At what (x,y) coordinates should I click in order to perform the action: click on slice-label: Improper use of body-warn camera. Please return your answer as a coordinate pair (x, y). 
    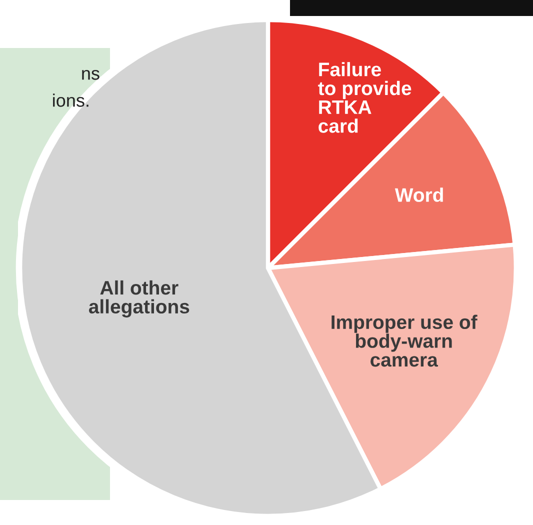
    Looking at the image, I should click on (405, 340).